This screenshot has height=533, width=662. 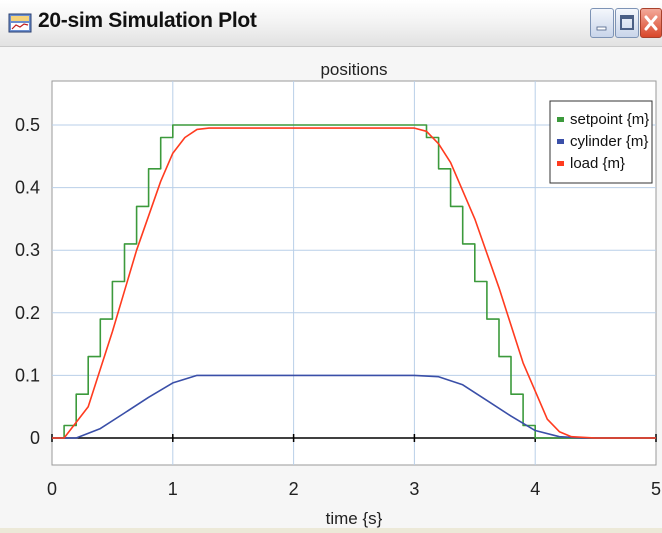 I want to click on title-bar: 20-sim Simulation Plot, so click(x=331, y=23).